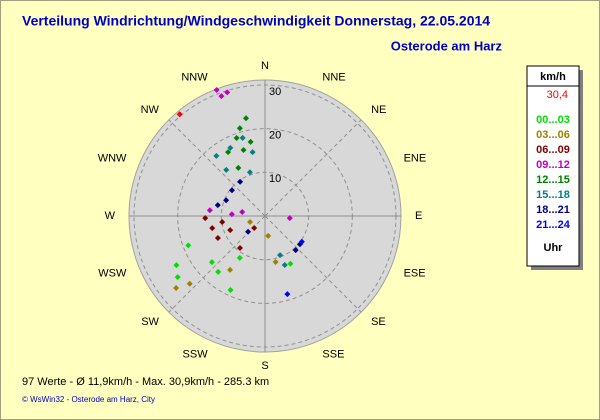 The height and width of the screenshot is (420, 600). Describe the element at coordinates (196, 354) in the screenshot. I see `direction-label: SSW` at that location.